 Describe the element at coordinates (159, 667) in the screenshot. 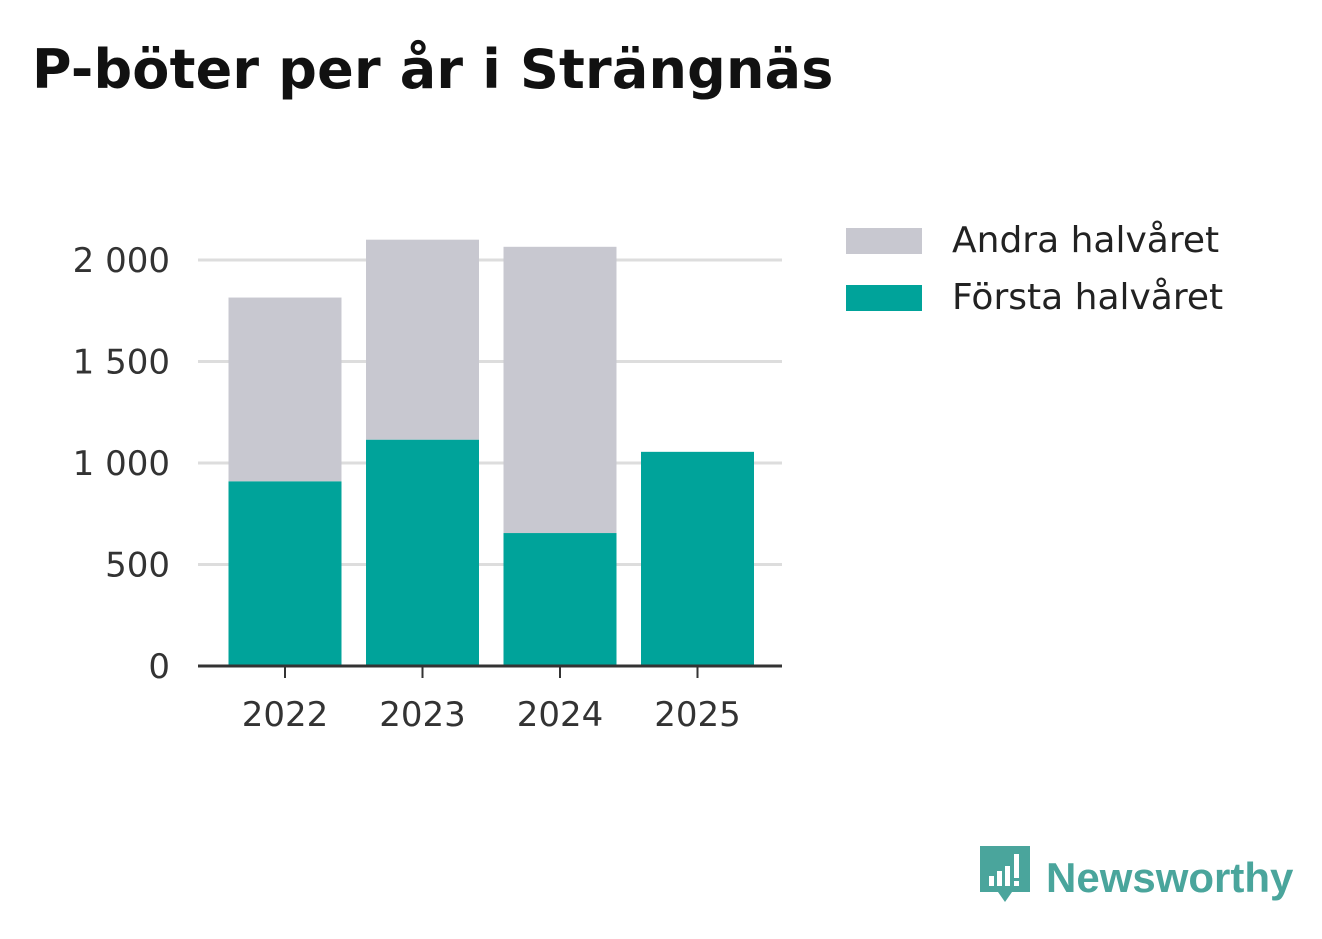

I see `y-tick-label-0: 0` at that location.